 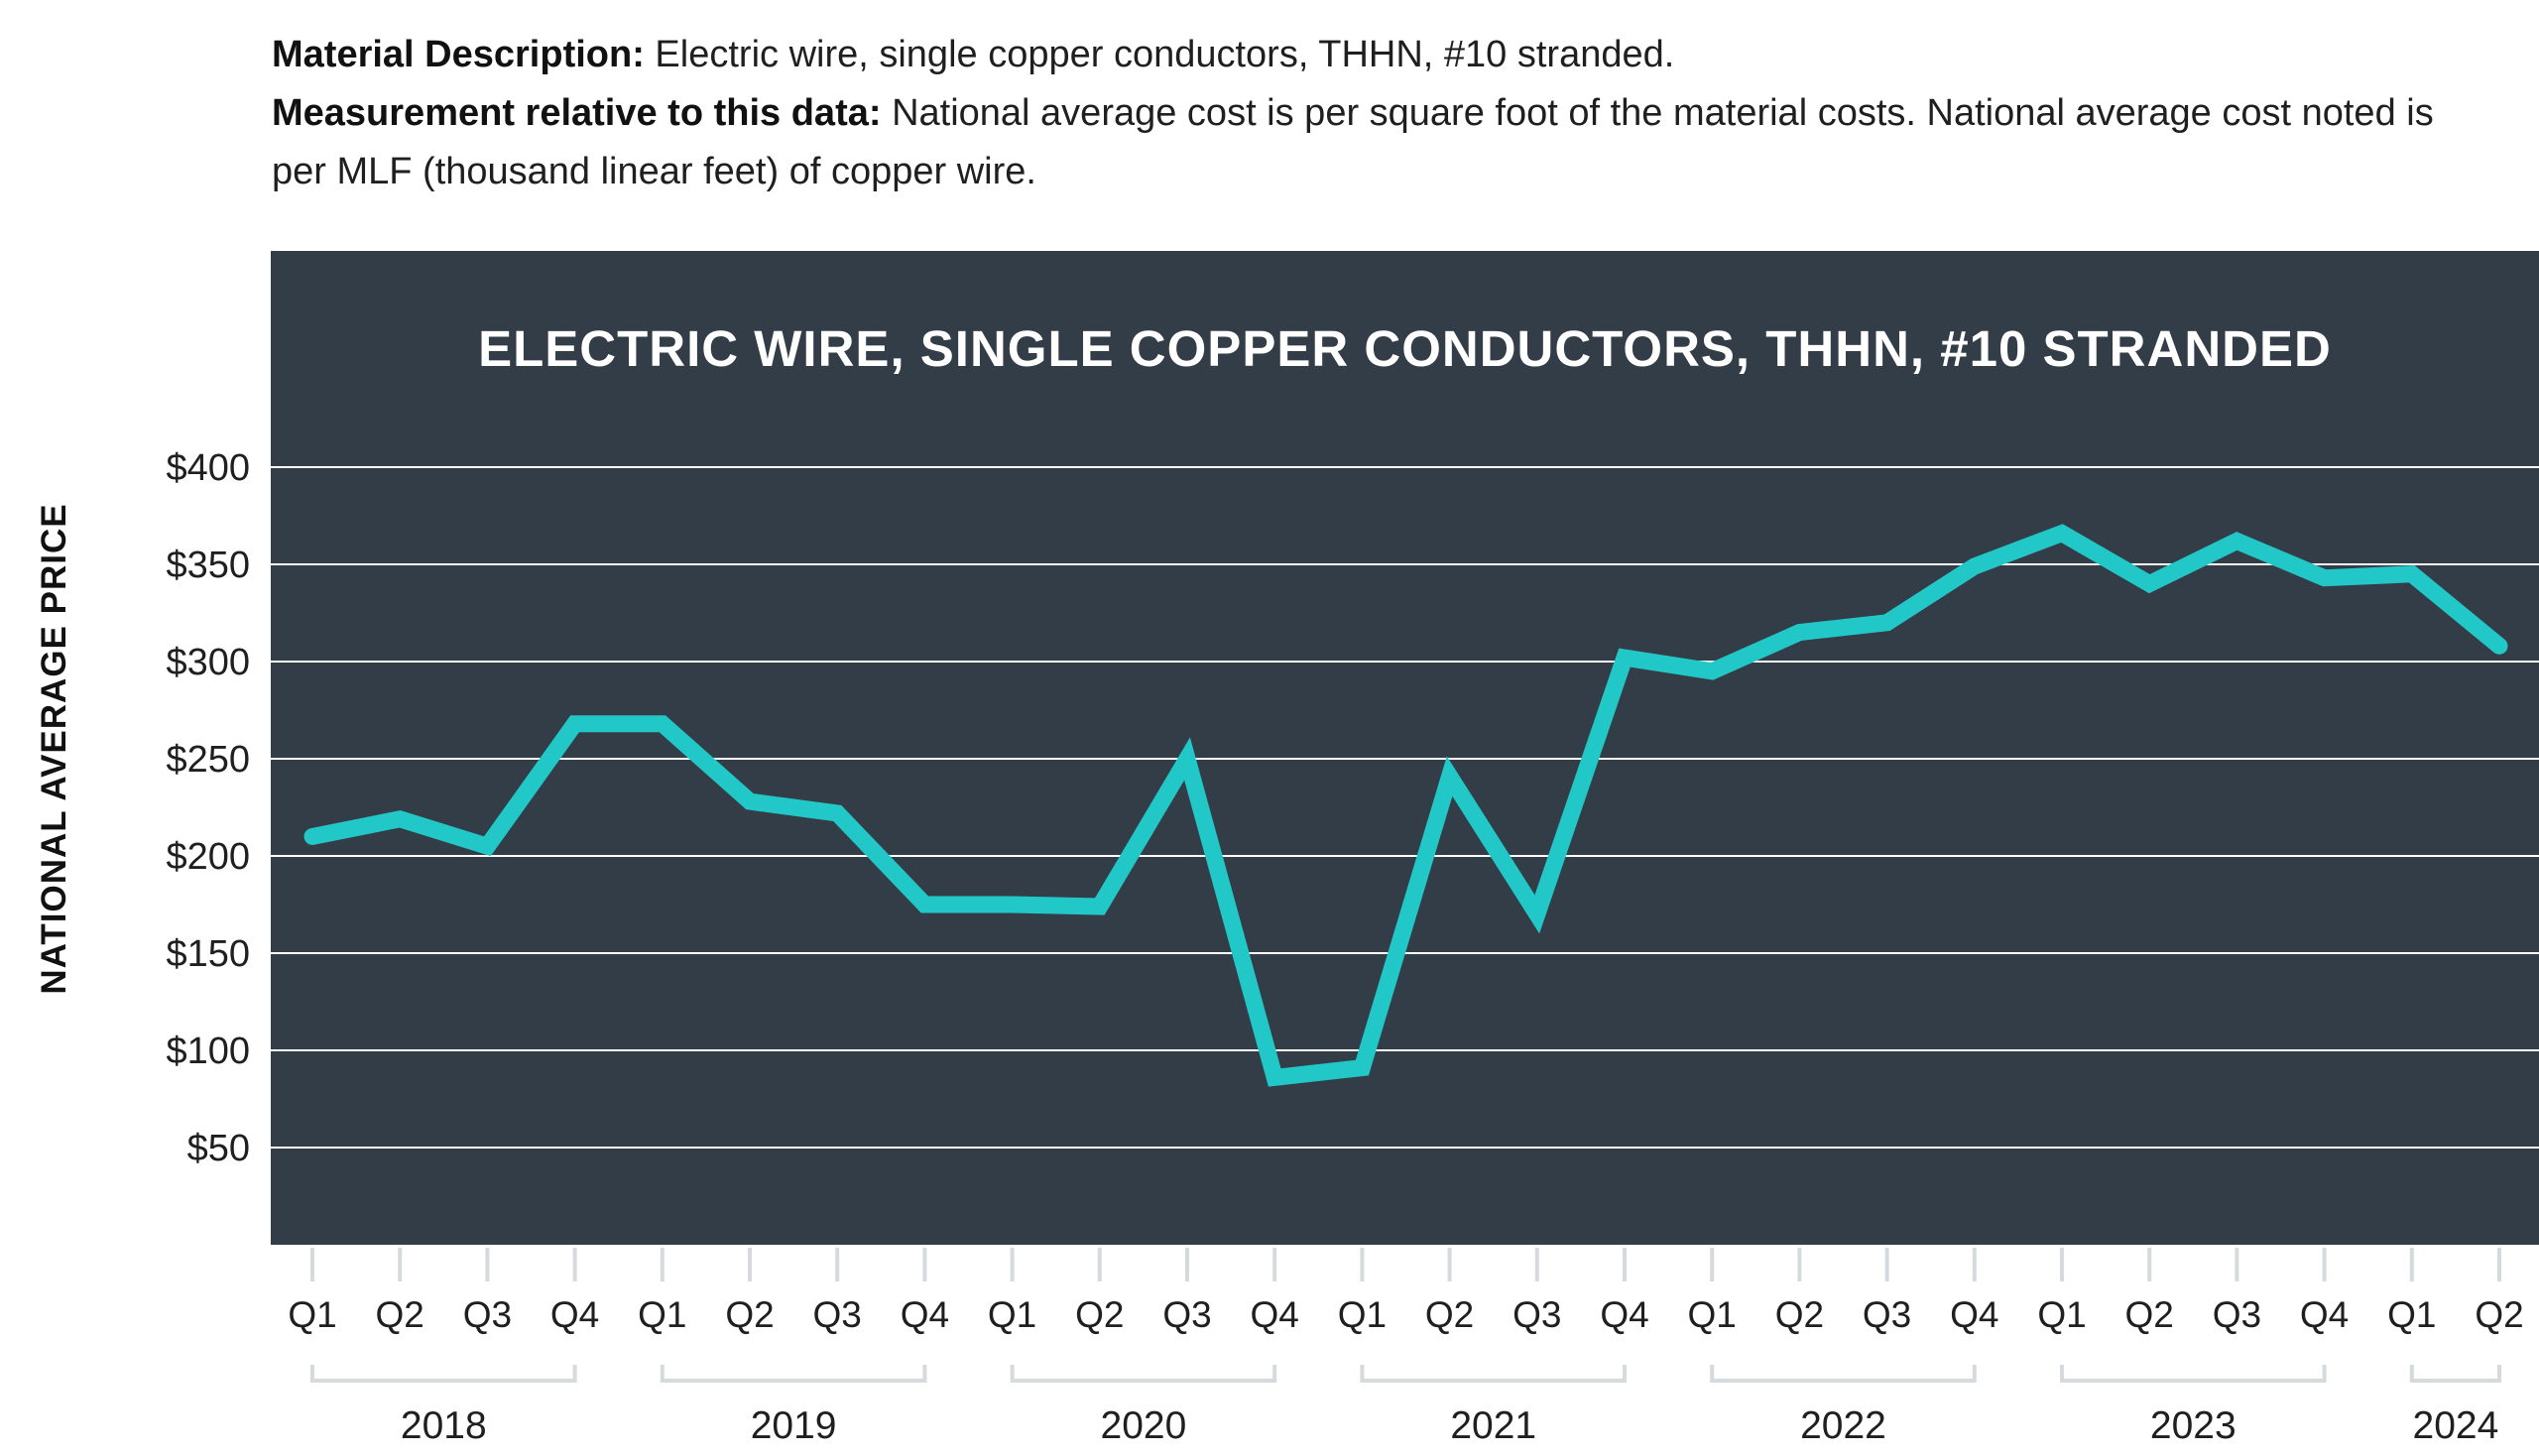 What do you see at coordinates (208, 468) in the screenshot?
I see `y-tick-label: $400` at bounding box center [208, 468].